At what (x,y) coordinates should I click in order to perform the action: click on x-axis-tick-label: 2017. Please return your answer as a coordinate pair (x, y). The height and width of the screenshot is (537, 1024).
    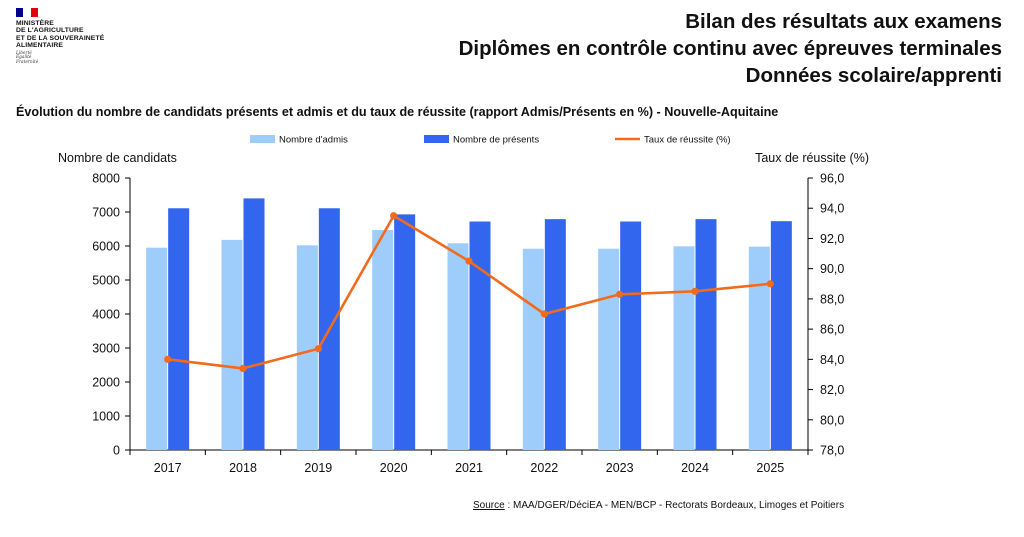
    Looking at the image, I should click on (168, 468).